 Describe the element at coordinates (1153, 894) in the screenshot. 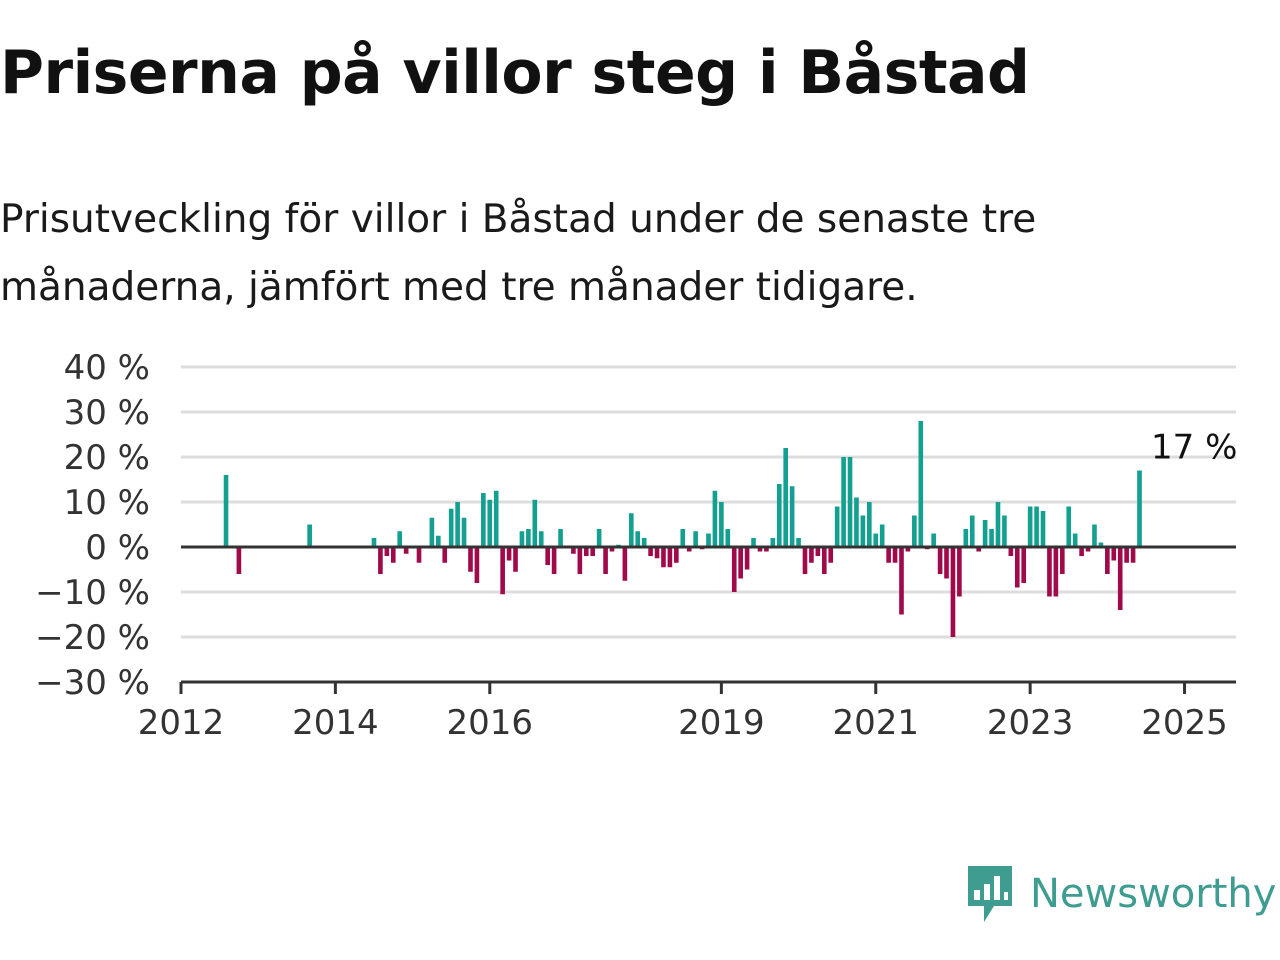

I see `brand-name: Newsworthy` at that location.